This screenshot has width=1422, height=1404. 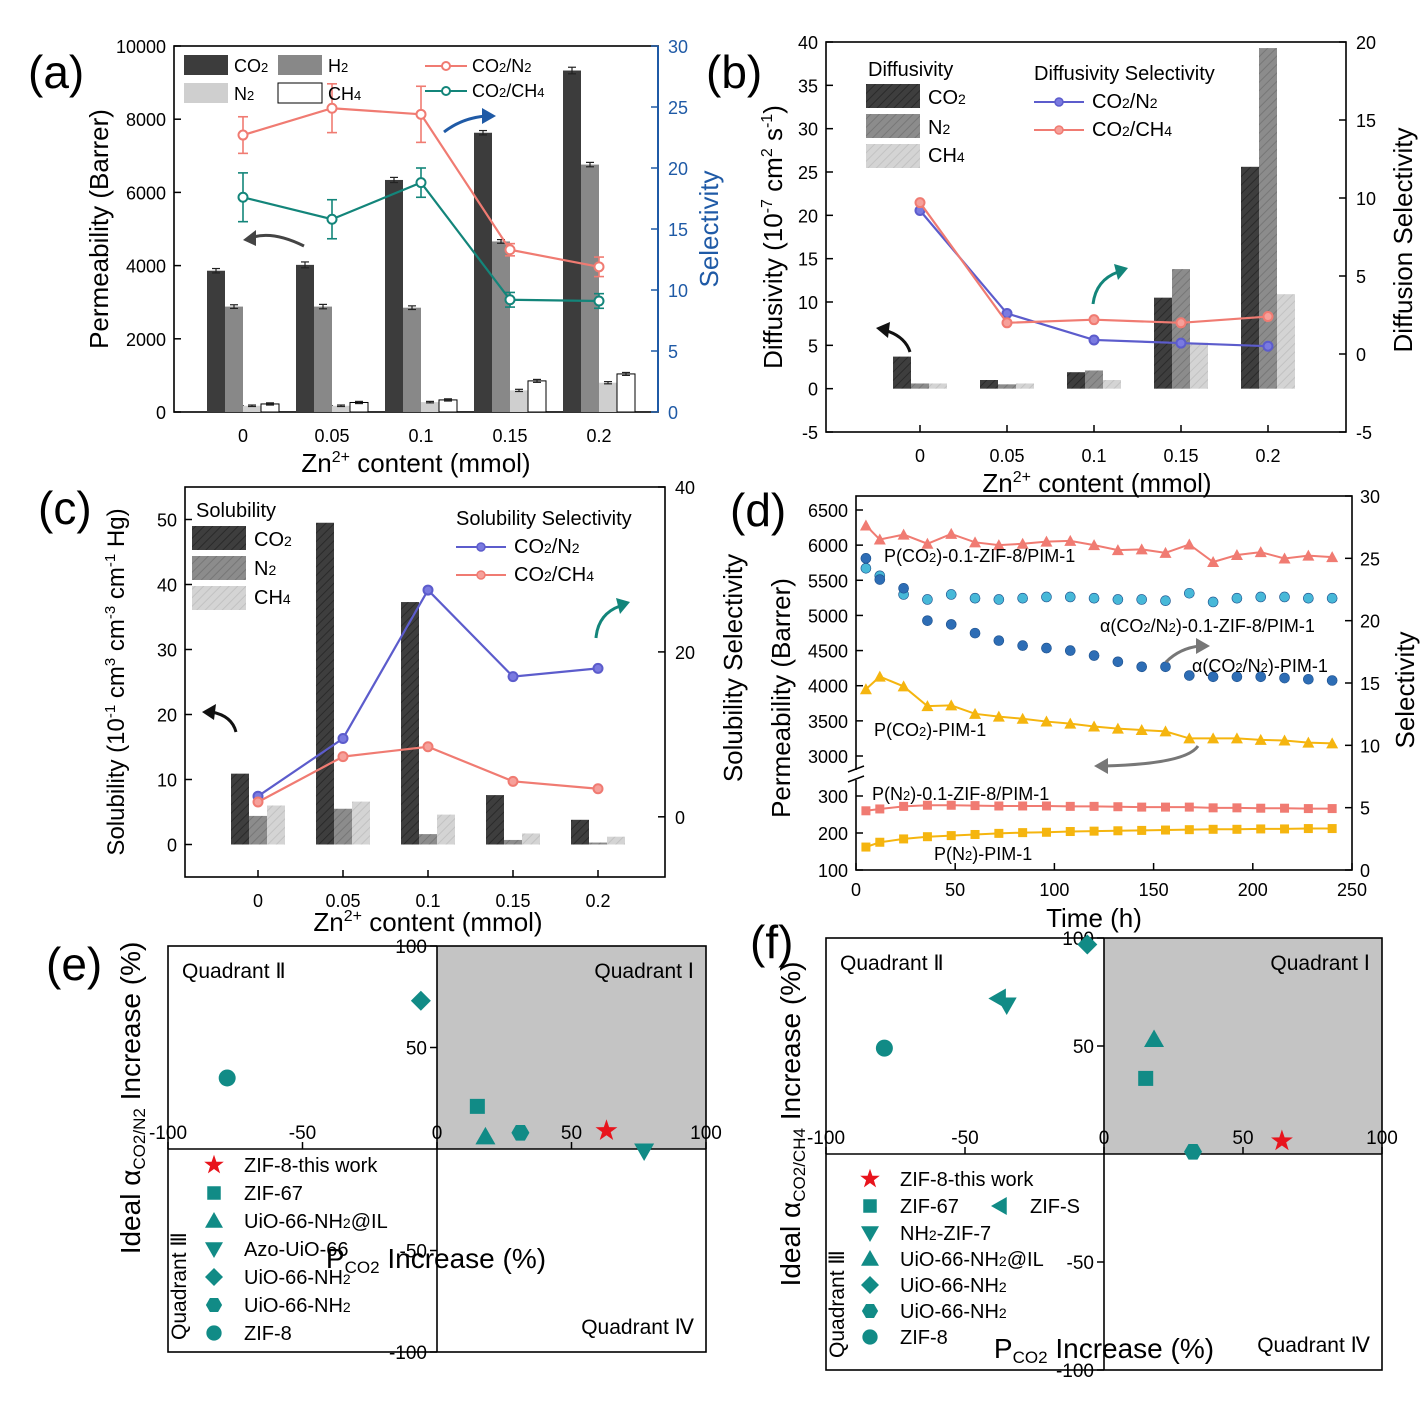 I want to click on marker-triangle-down, so click(x=644, y=1152).